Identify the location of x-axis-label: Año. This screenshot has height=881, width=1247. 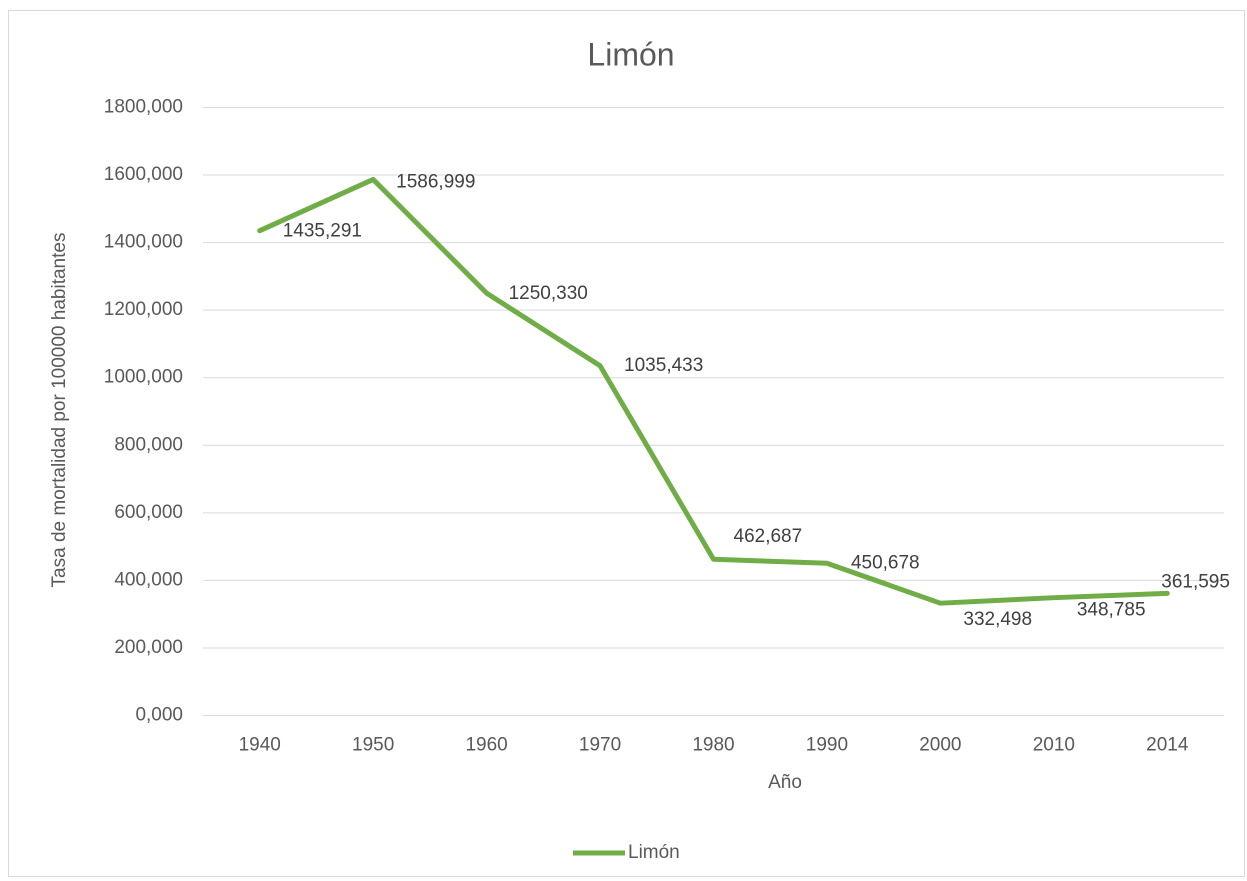
(785, 782).